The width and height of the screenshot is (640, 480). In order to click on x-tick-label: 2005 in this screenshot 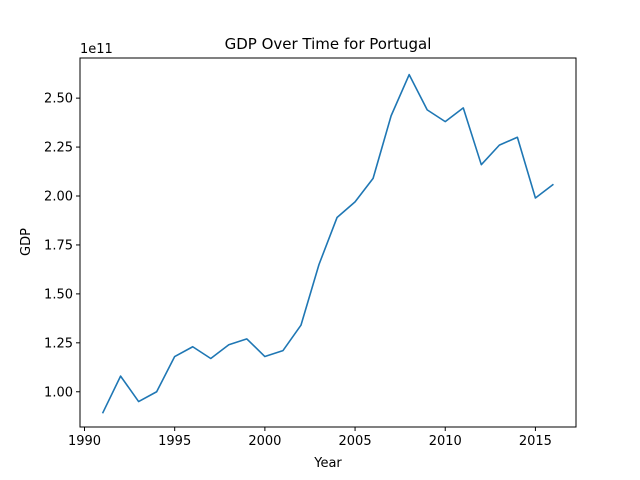, I will do `click(355, 441)`.